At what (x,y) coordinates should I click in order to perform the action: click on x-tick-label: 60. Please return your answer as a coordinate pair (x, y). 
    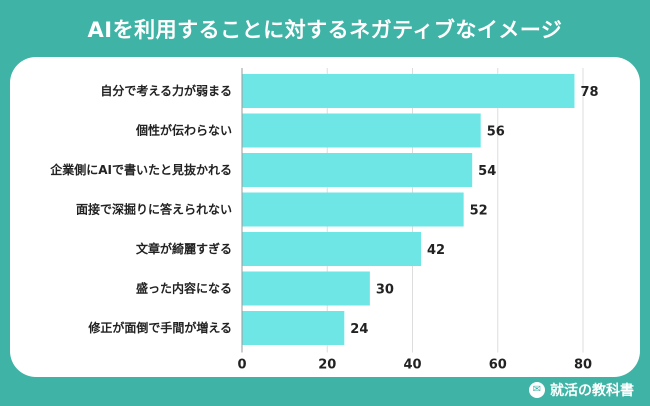
    Looking at the image, I should click on (498, 365).